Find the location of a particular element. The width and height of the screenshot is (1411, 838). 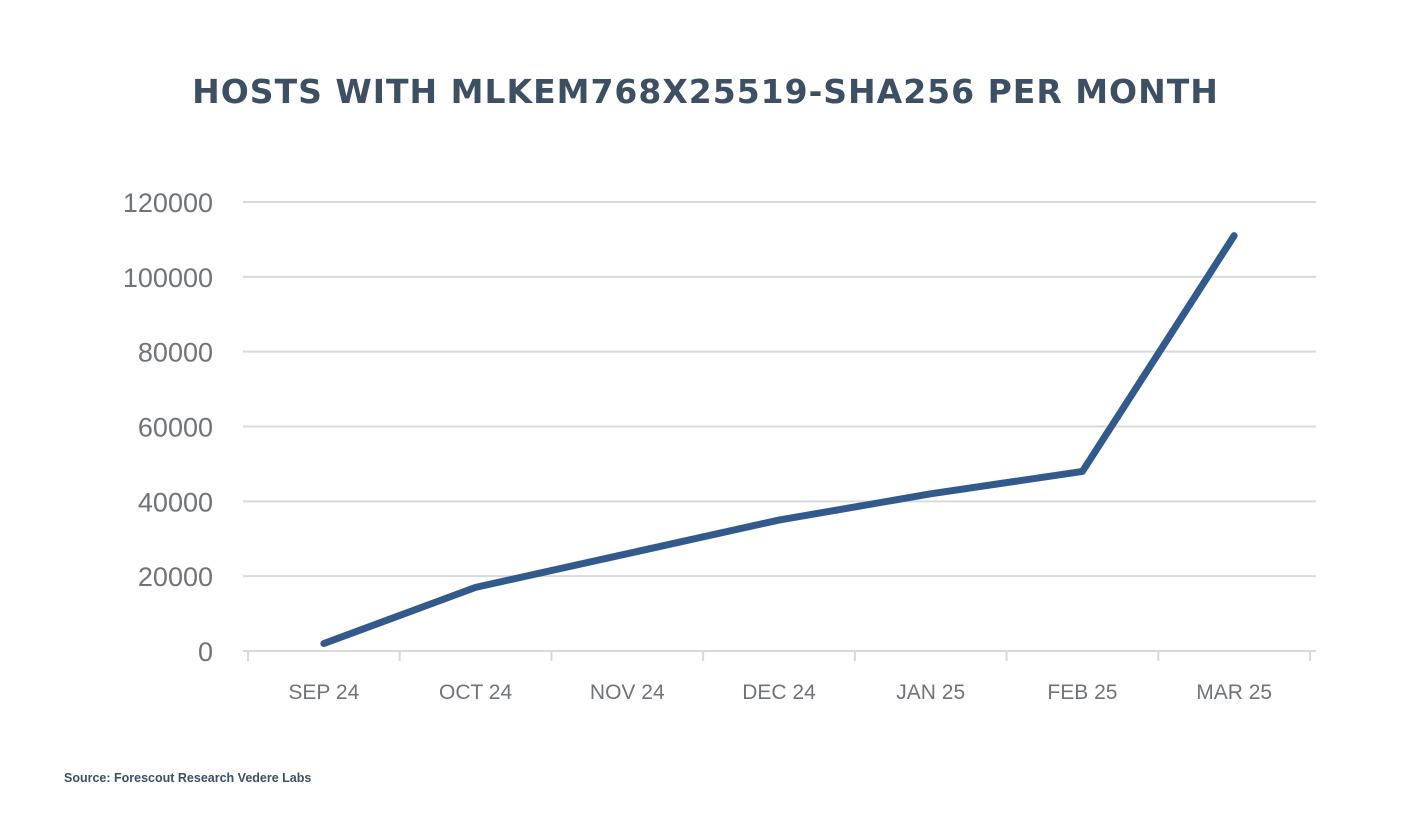

source-note: Source: Forescout Research Vedere Labs is located at coordinates (188, 778).